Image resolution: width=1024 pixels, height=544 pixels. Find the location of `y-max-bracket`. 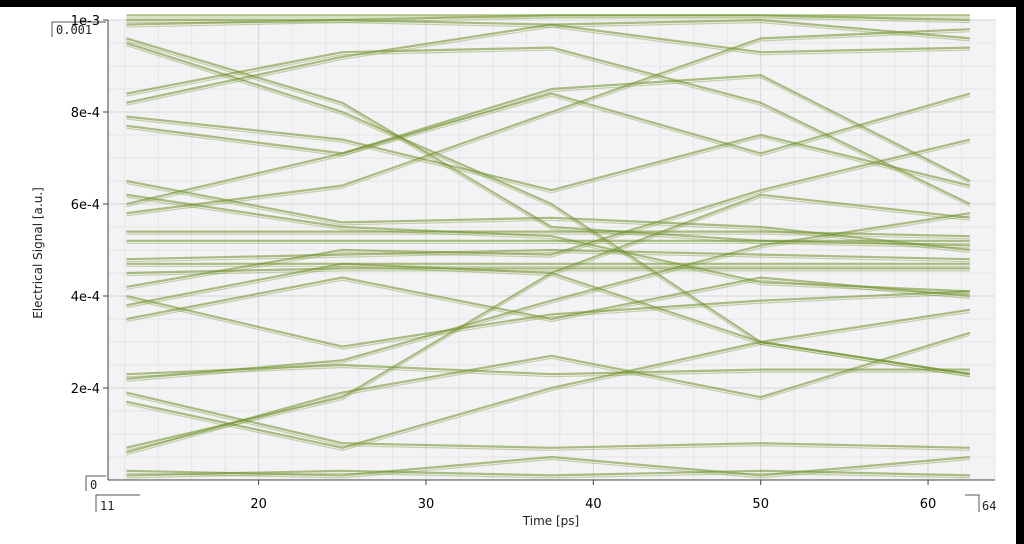

y-max-bracket is located at coordinates (78, 29).